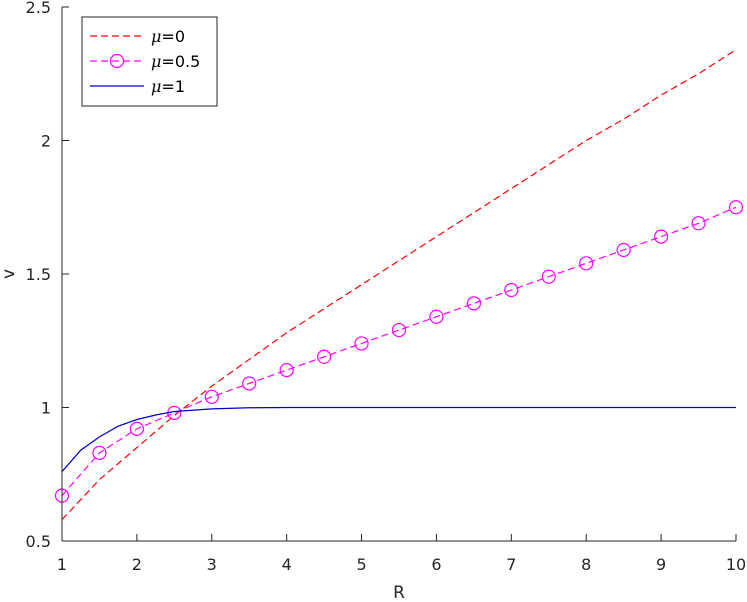 This screenshot has width=747, height=602. Describe the element at coordinates (175, 61) in the screenshot. I see `legend-label-1: μ=0.5` at that location.